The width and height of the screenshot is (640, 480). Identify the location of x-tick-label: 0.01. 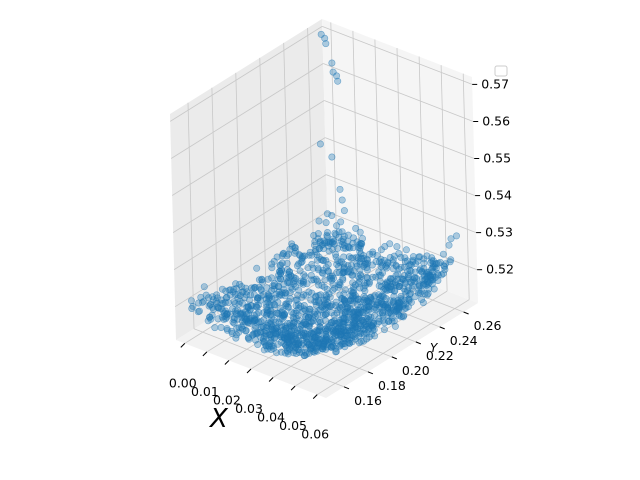
(205, 391).